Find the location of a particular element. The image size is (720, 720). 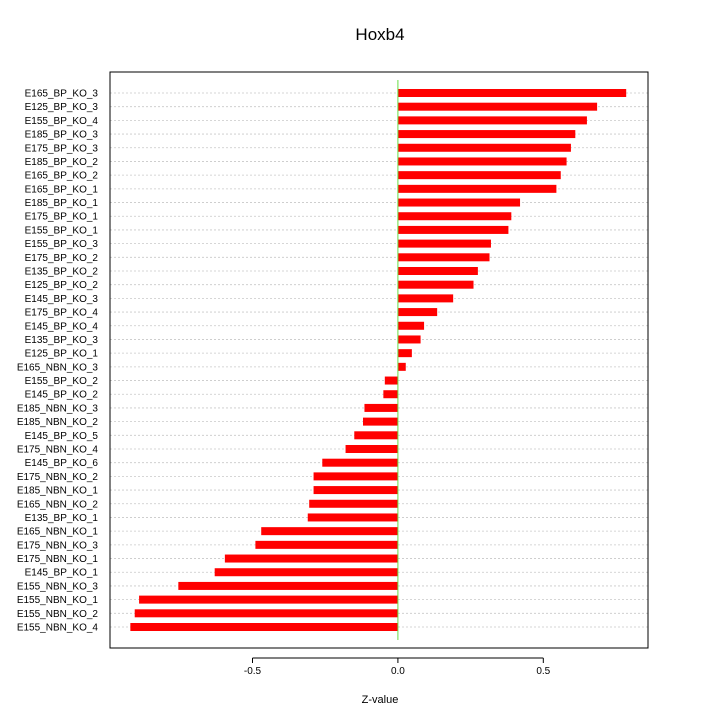

category-label: E145_BP_KO_5 is located at coordinates (62, 436).